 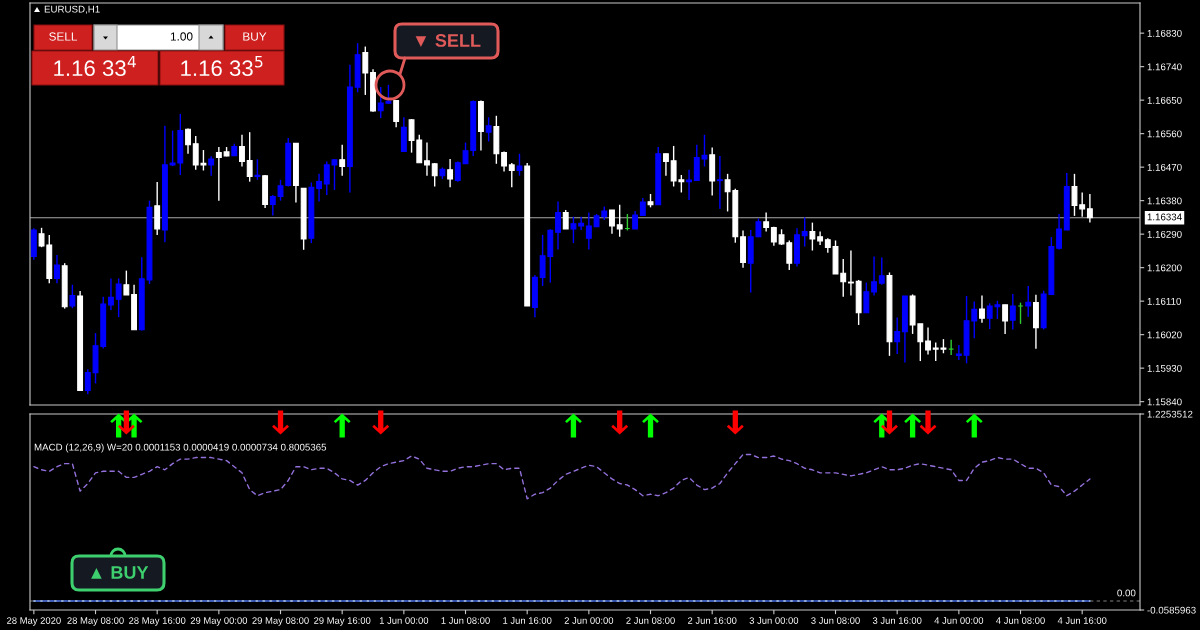 What do you see at coordinates (650, 620) in the screenshot?
I see `x-tick-label: 2 Jun 08:00` at bounding box center [650, 620].